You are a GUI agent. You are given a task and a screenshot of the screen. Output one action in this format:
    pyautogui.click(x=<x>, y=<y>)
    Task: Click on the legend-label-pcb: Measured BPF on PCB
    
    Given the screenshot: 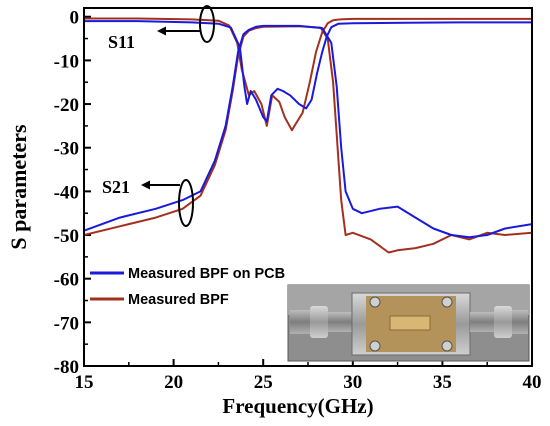 What is the action you would take?
    pyautogui.click(x=206, y=274)
    